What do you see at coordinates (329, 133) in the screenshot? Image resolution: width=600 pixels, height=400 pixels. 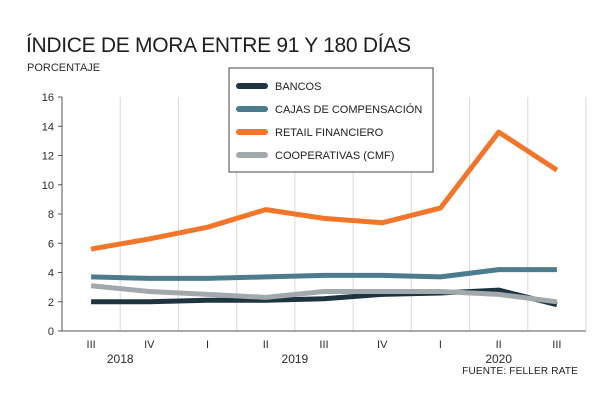 I see `legend-label: RETAIL FINANCIERO` at bounding box center [329, 133].